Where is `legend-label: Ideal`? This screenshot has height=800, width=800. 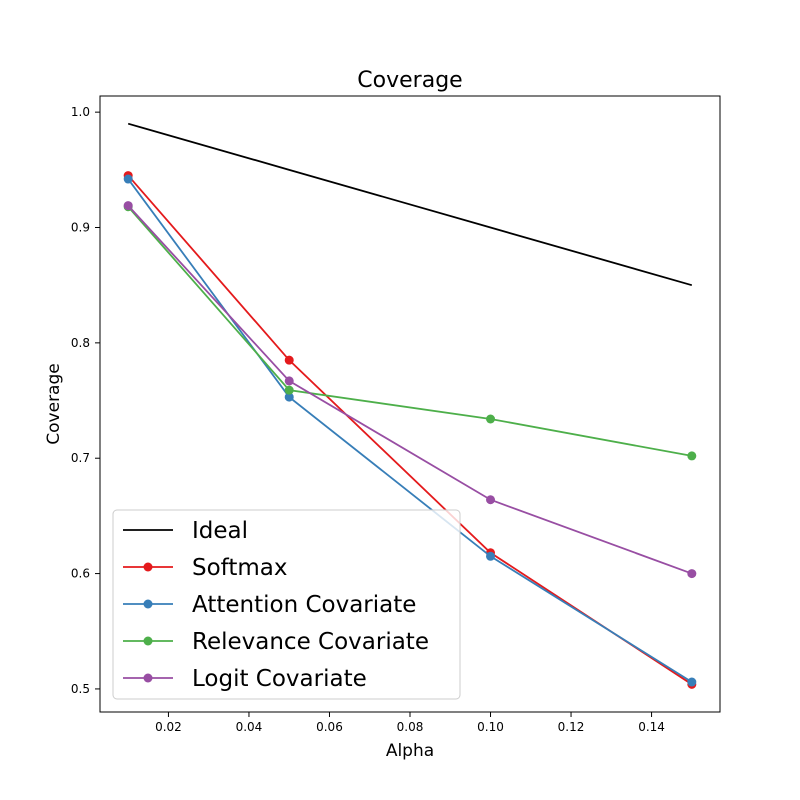 legend-label: Ideal is located at coordinates (220, 531).